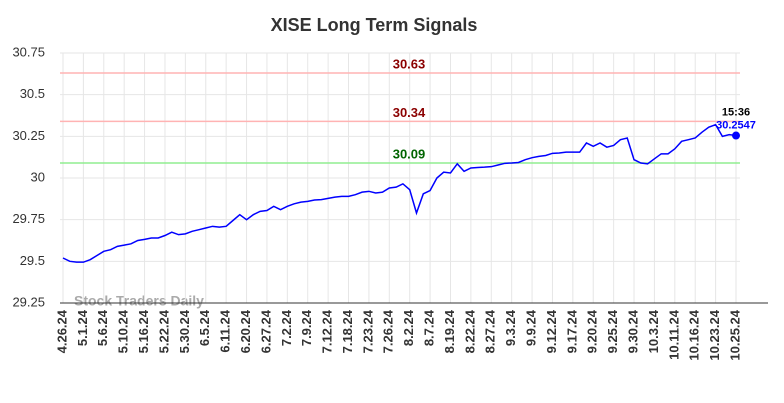 The width and height of the screenshot is (784, 403). I want to click on x-tick-label: 7.12.24, so click(327, 331).